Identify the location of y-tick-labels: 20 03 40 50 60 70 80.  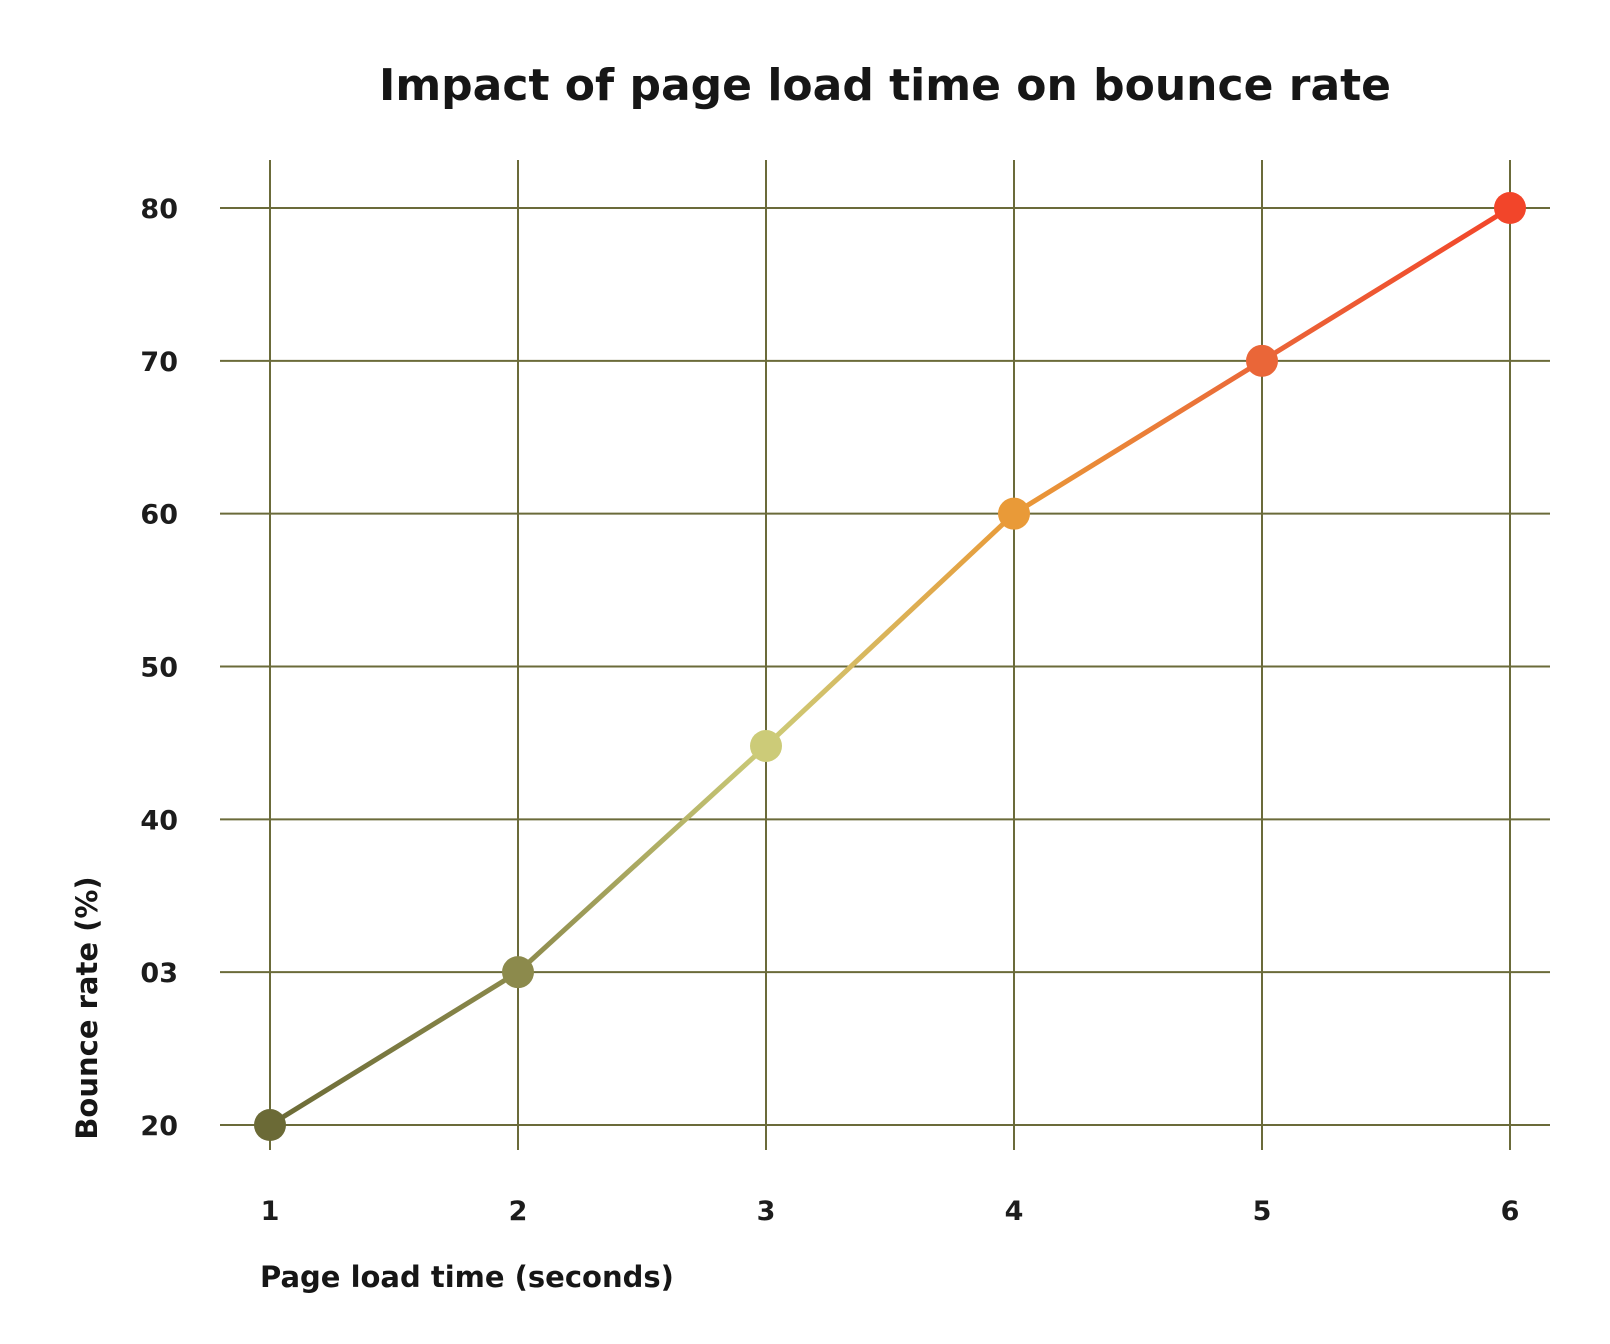
(159, 668).